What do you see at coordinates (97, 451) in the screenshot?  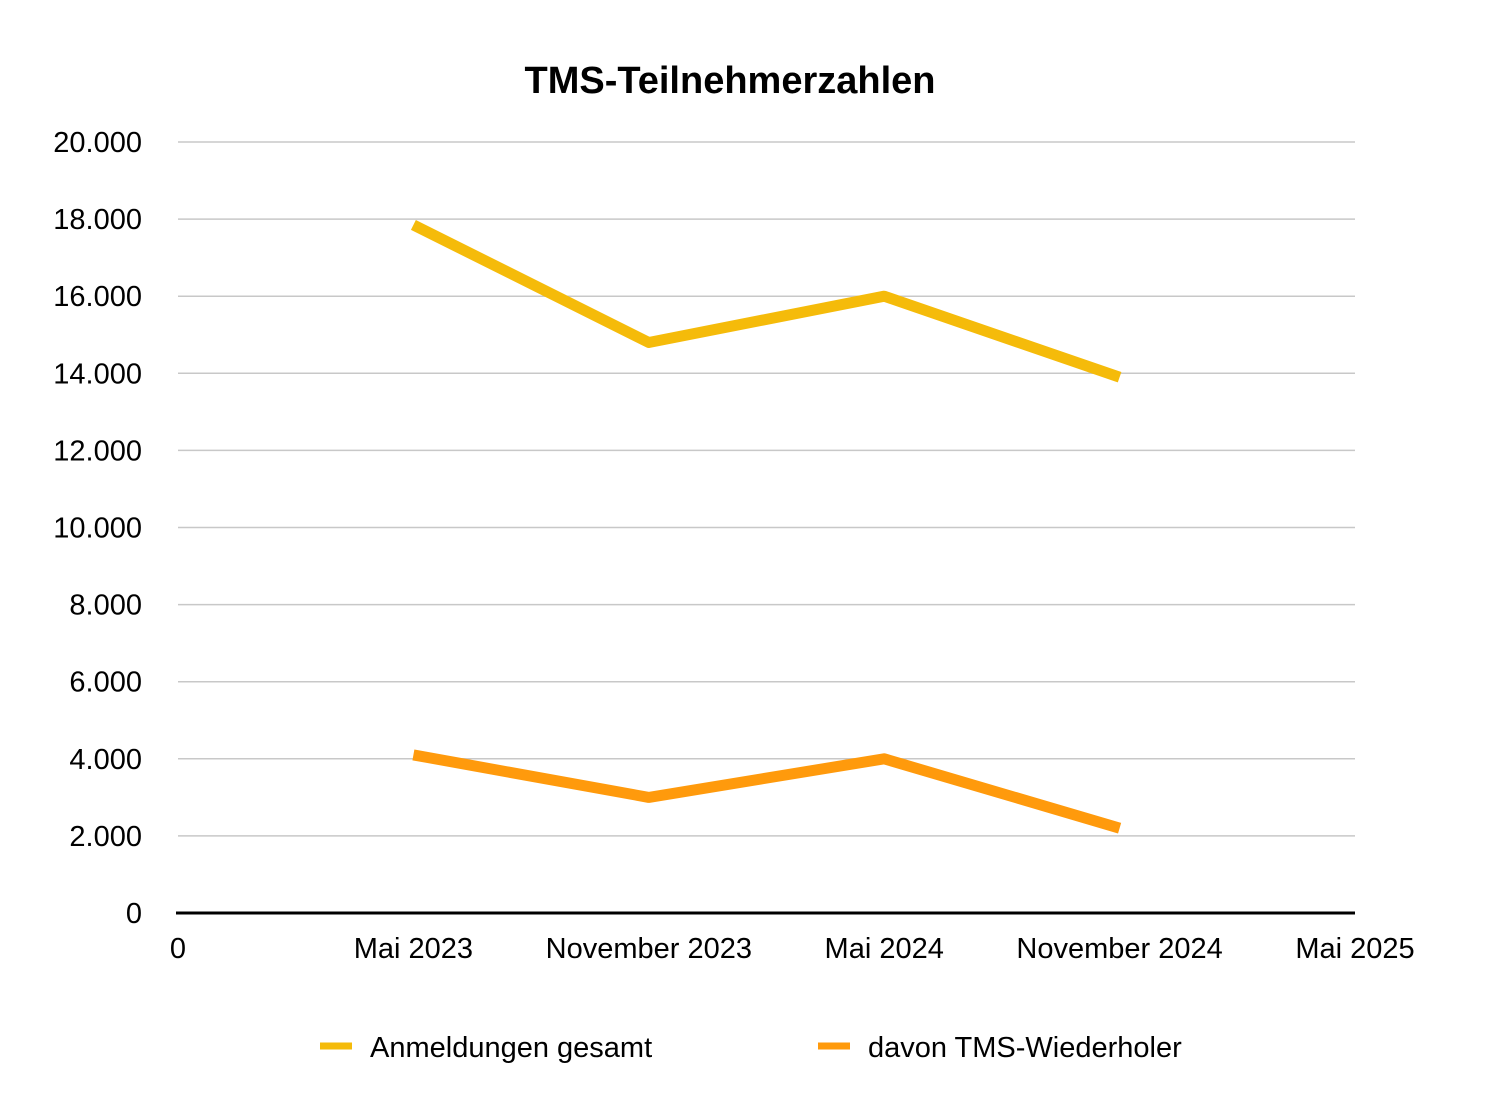 I see `y-tick-label: 12.000` at bounding box center [97, 451].